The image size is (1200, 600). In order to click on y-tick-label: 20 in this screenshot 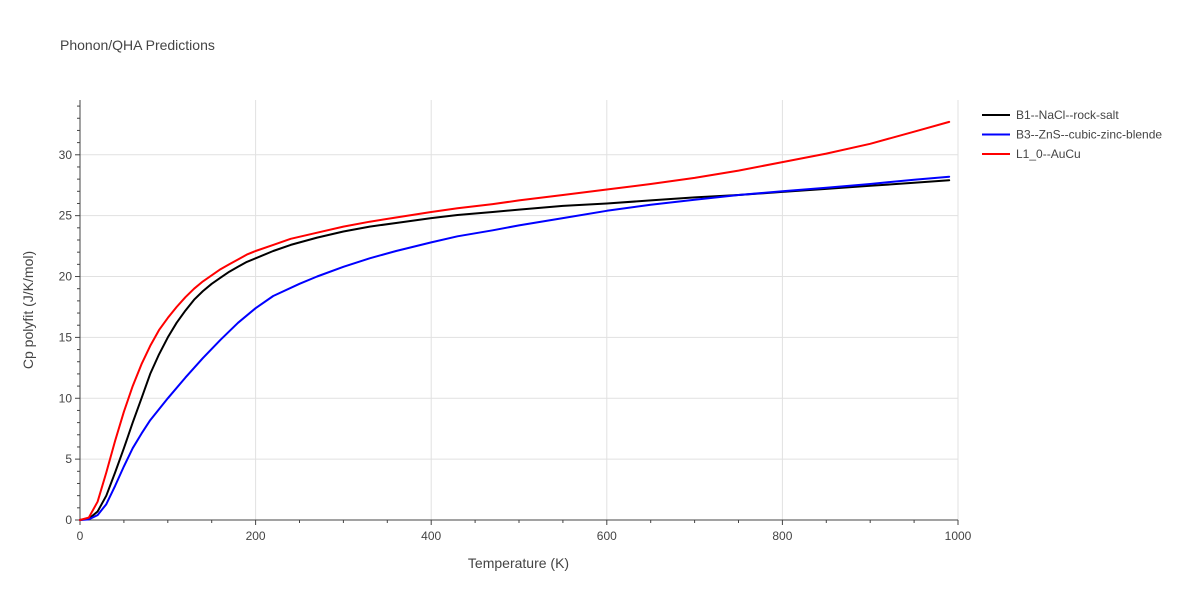, I will do `click(66, 277)`.